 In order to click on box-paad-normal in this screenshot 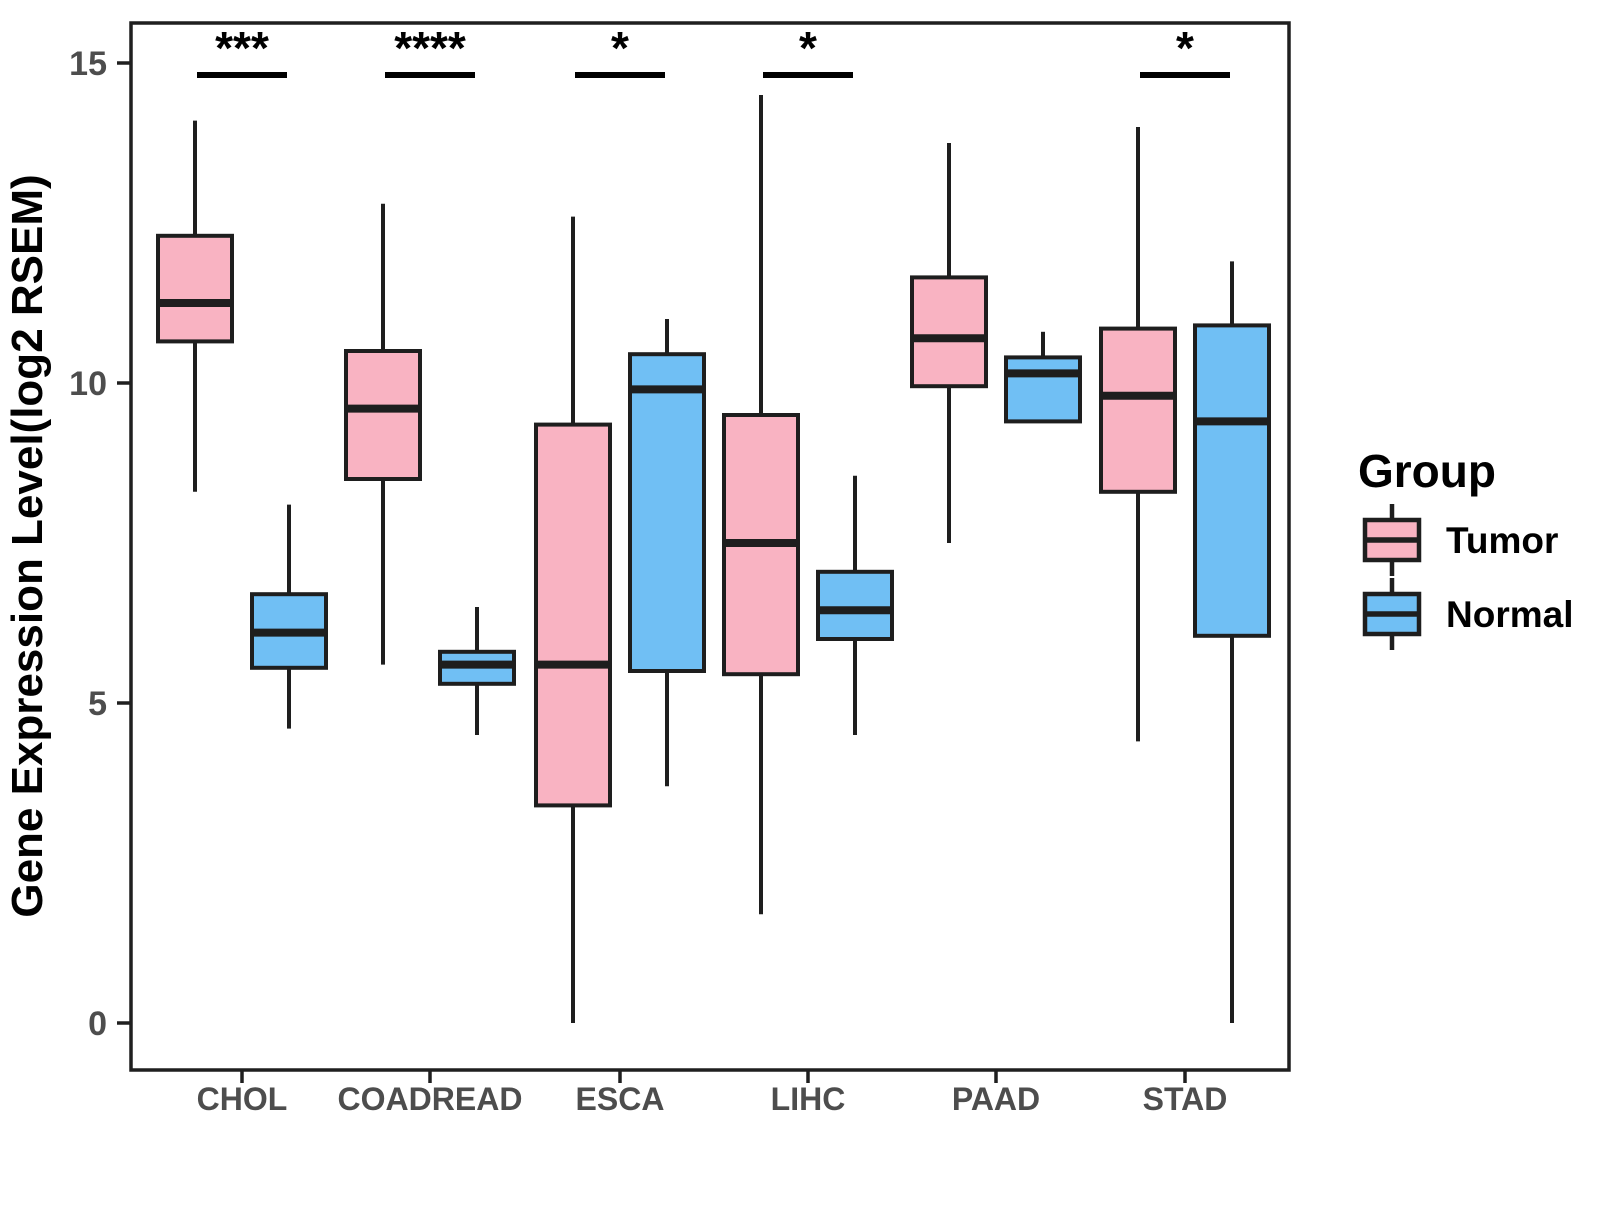, I will do `click(1043, 377)`.